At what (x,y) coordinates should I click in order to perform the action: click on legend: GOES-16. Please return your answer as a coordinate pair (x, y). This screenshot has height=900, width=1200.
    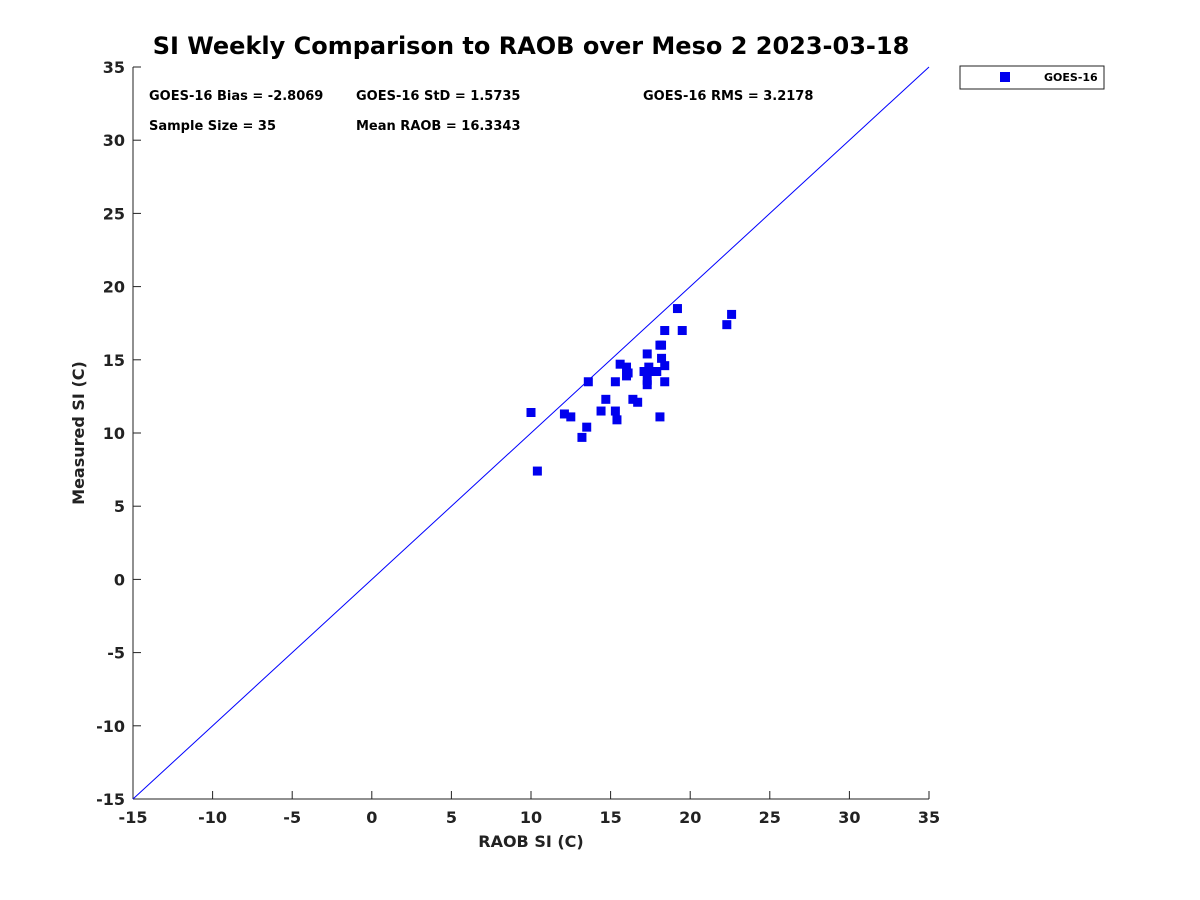
    Looking at the image, I should click on (1032, 77).